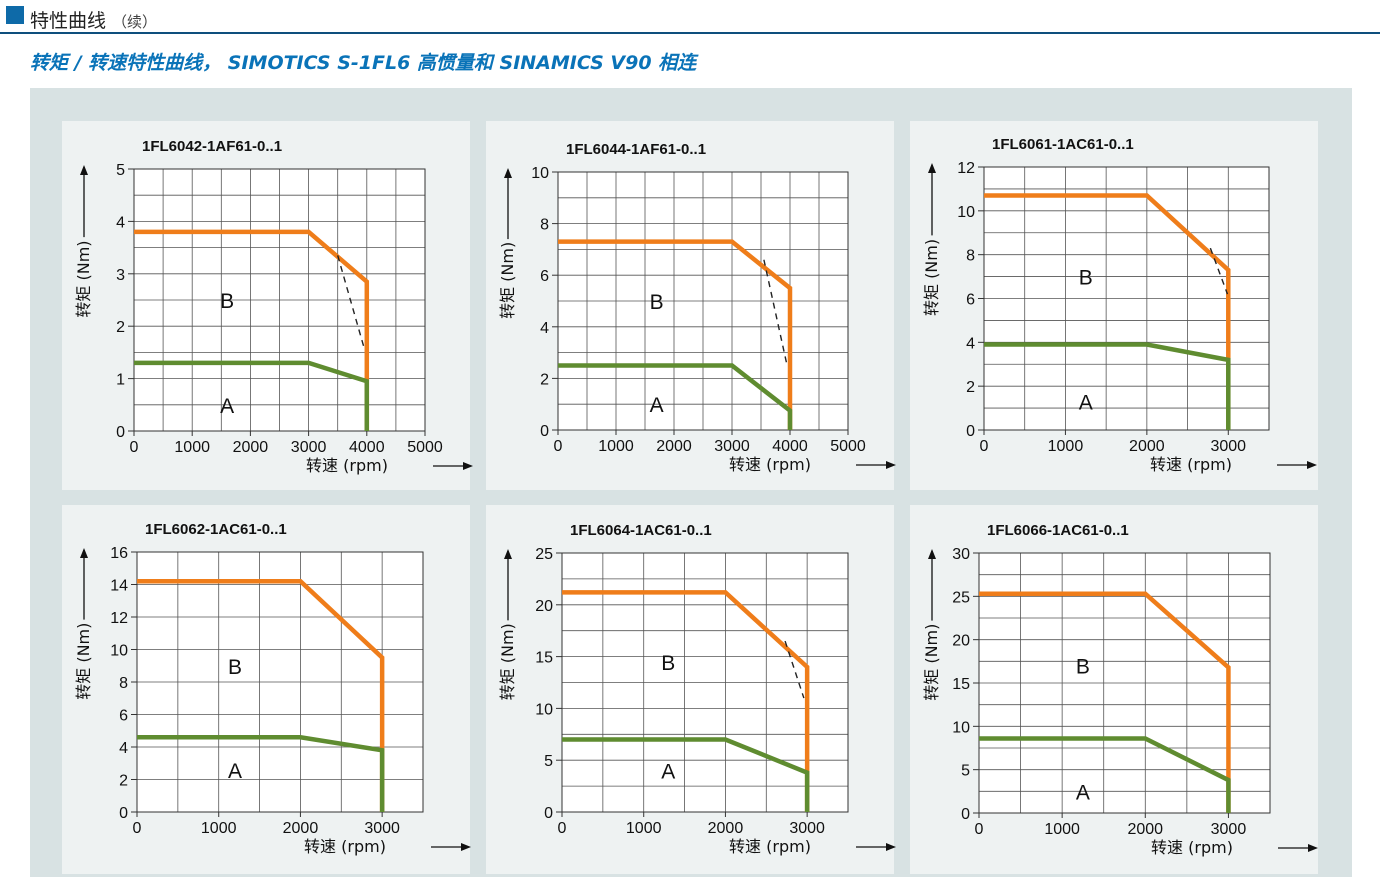  What do you see at coordinates (848, 446) in the screenshot?
I see `x-tick-label: 5000` at bounding box center [848, 446].